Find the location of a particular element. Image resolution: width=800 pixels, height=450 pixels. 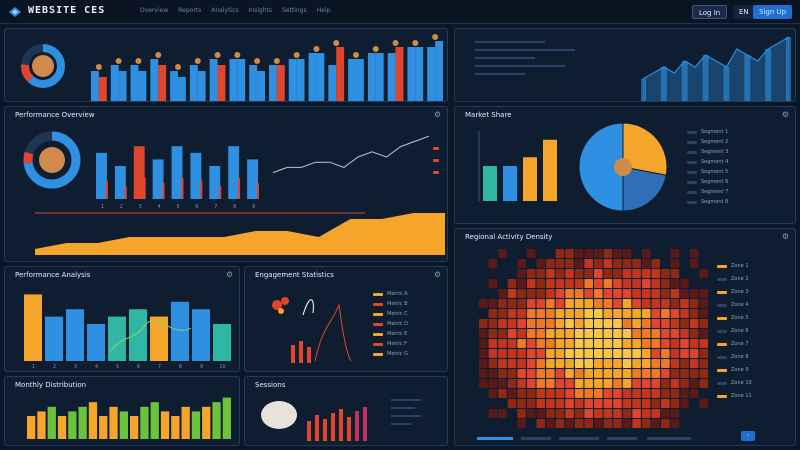

tick-label: 2 is located at coordinates (54, 366).